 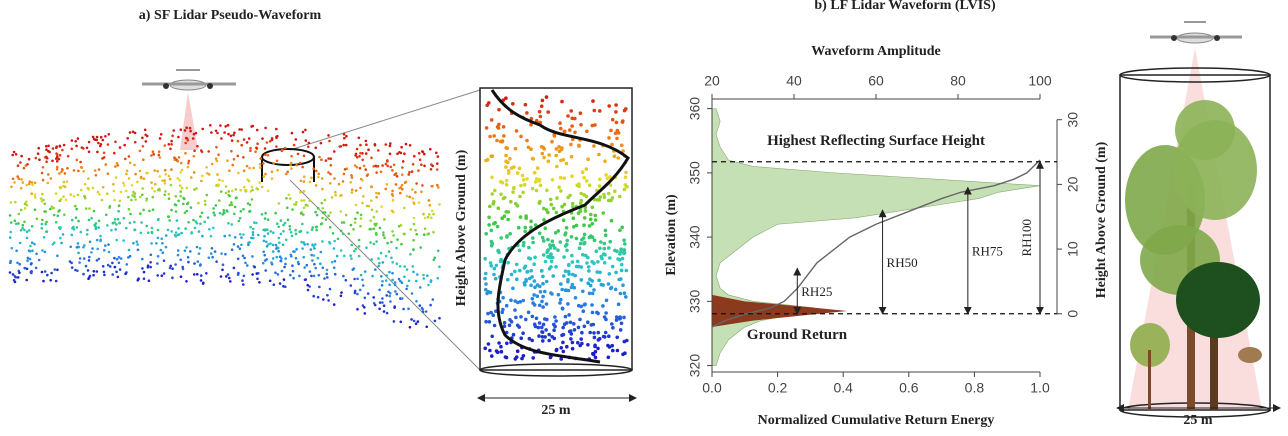 I want to click on x-tick-label: 0.6, so click(x=909, y=388).